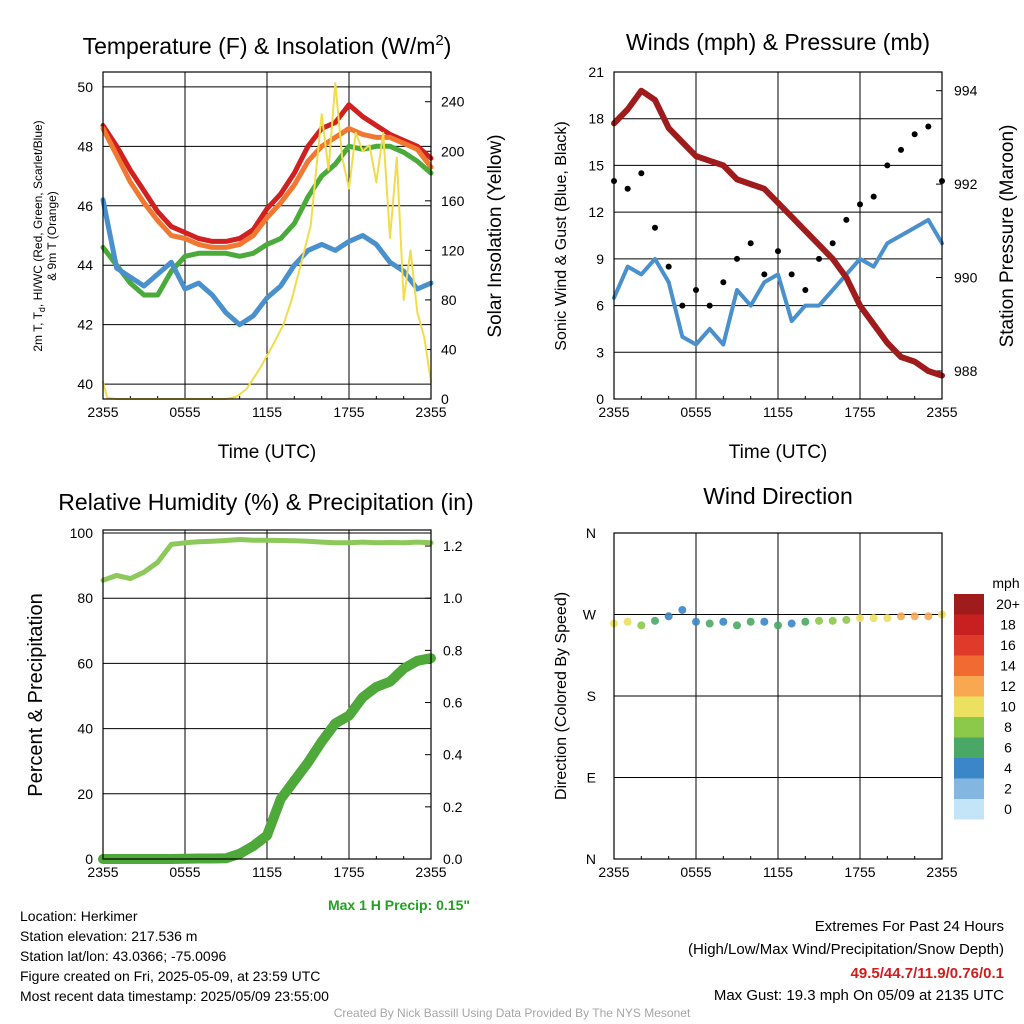 The height and width of the screenshot is (1024, 1024). I want to click on temp-y2-tick-label: 240, so click(453, 102).